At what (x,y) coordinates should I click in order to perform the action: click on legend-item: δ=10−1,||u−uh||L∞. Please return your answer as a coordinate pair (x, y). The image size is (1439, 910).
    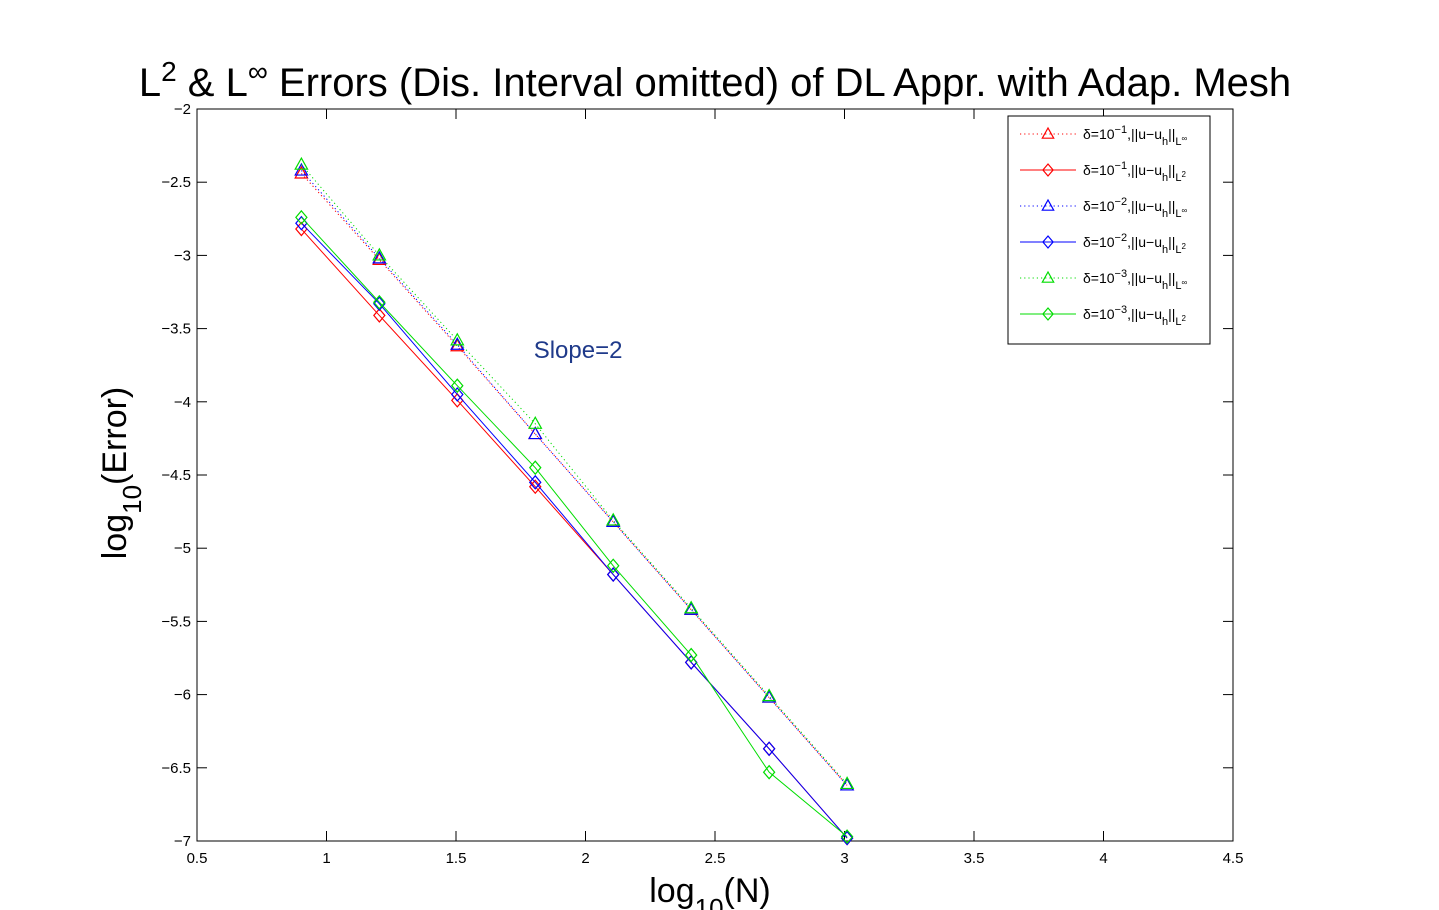
    Looking at the image, I should click on (1104, 136).